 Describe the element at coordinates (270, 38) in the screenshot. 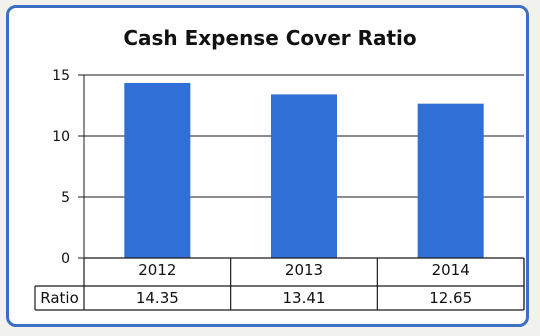

I see `chart-title: Cash Expense Cover Ratio` at that location.